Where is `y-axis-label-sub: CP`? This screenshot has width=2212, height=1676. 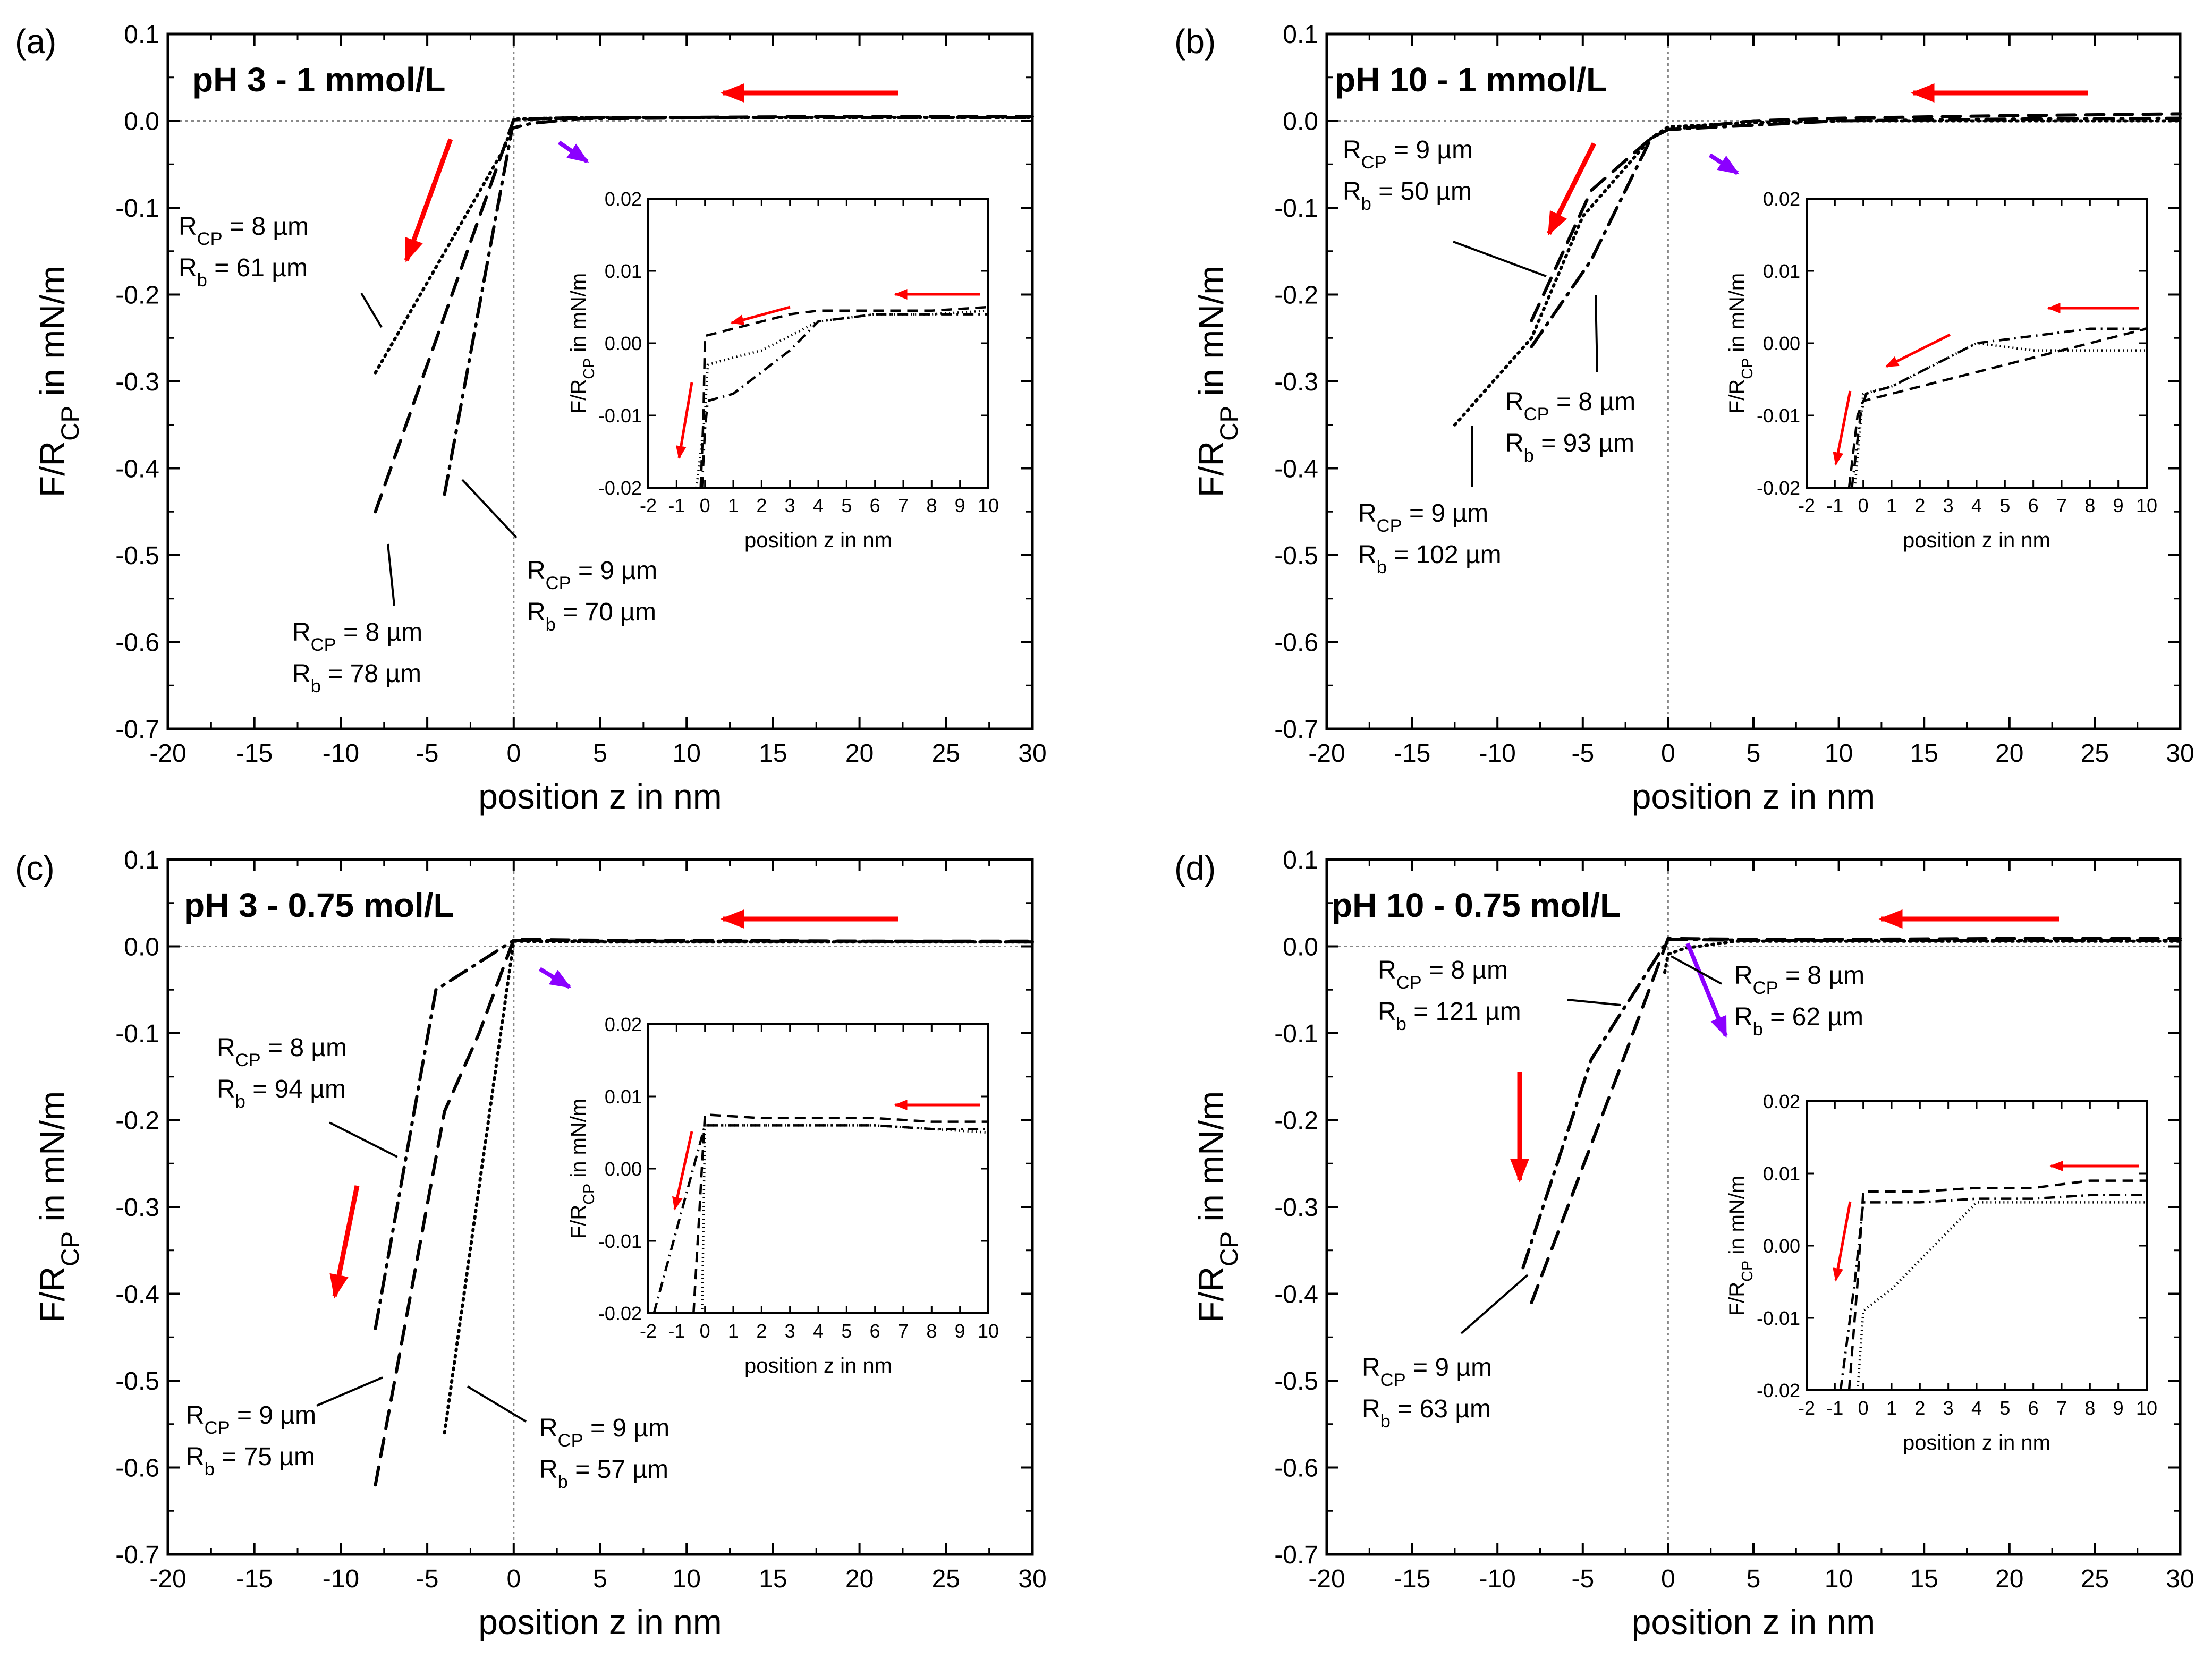 y-axis-label-sub: CP is located at coordinates (70, 423).